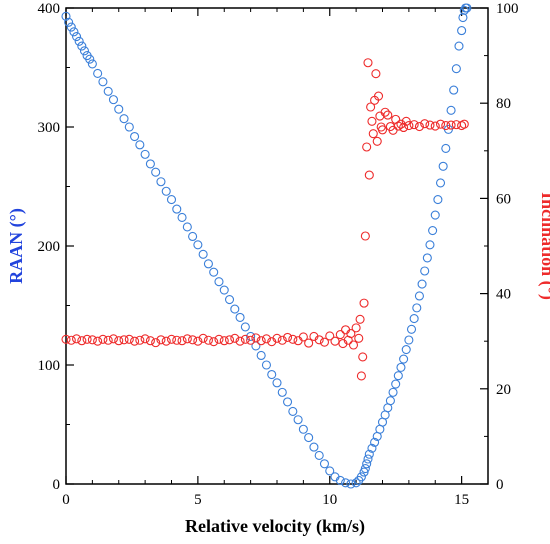 Image resolution: width=550 pixels, height=544 pixels. What do you see at coordinates (461, 500) in the screenshot?
I see `x-tick-label: 15` at bounding box center [461, 500].